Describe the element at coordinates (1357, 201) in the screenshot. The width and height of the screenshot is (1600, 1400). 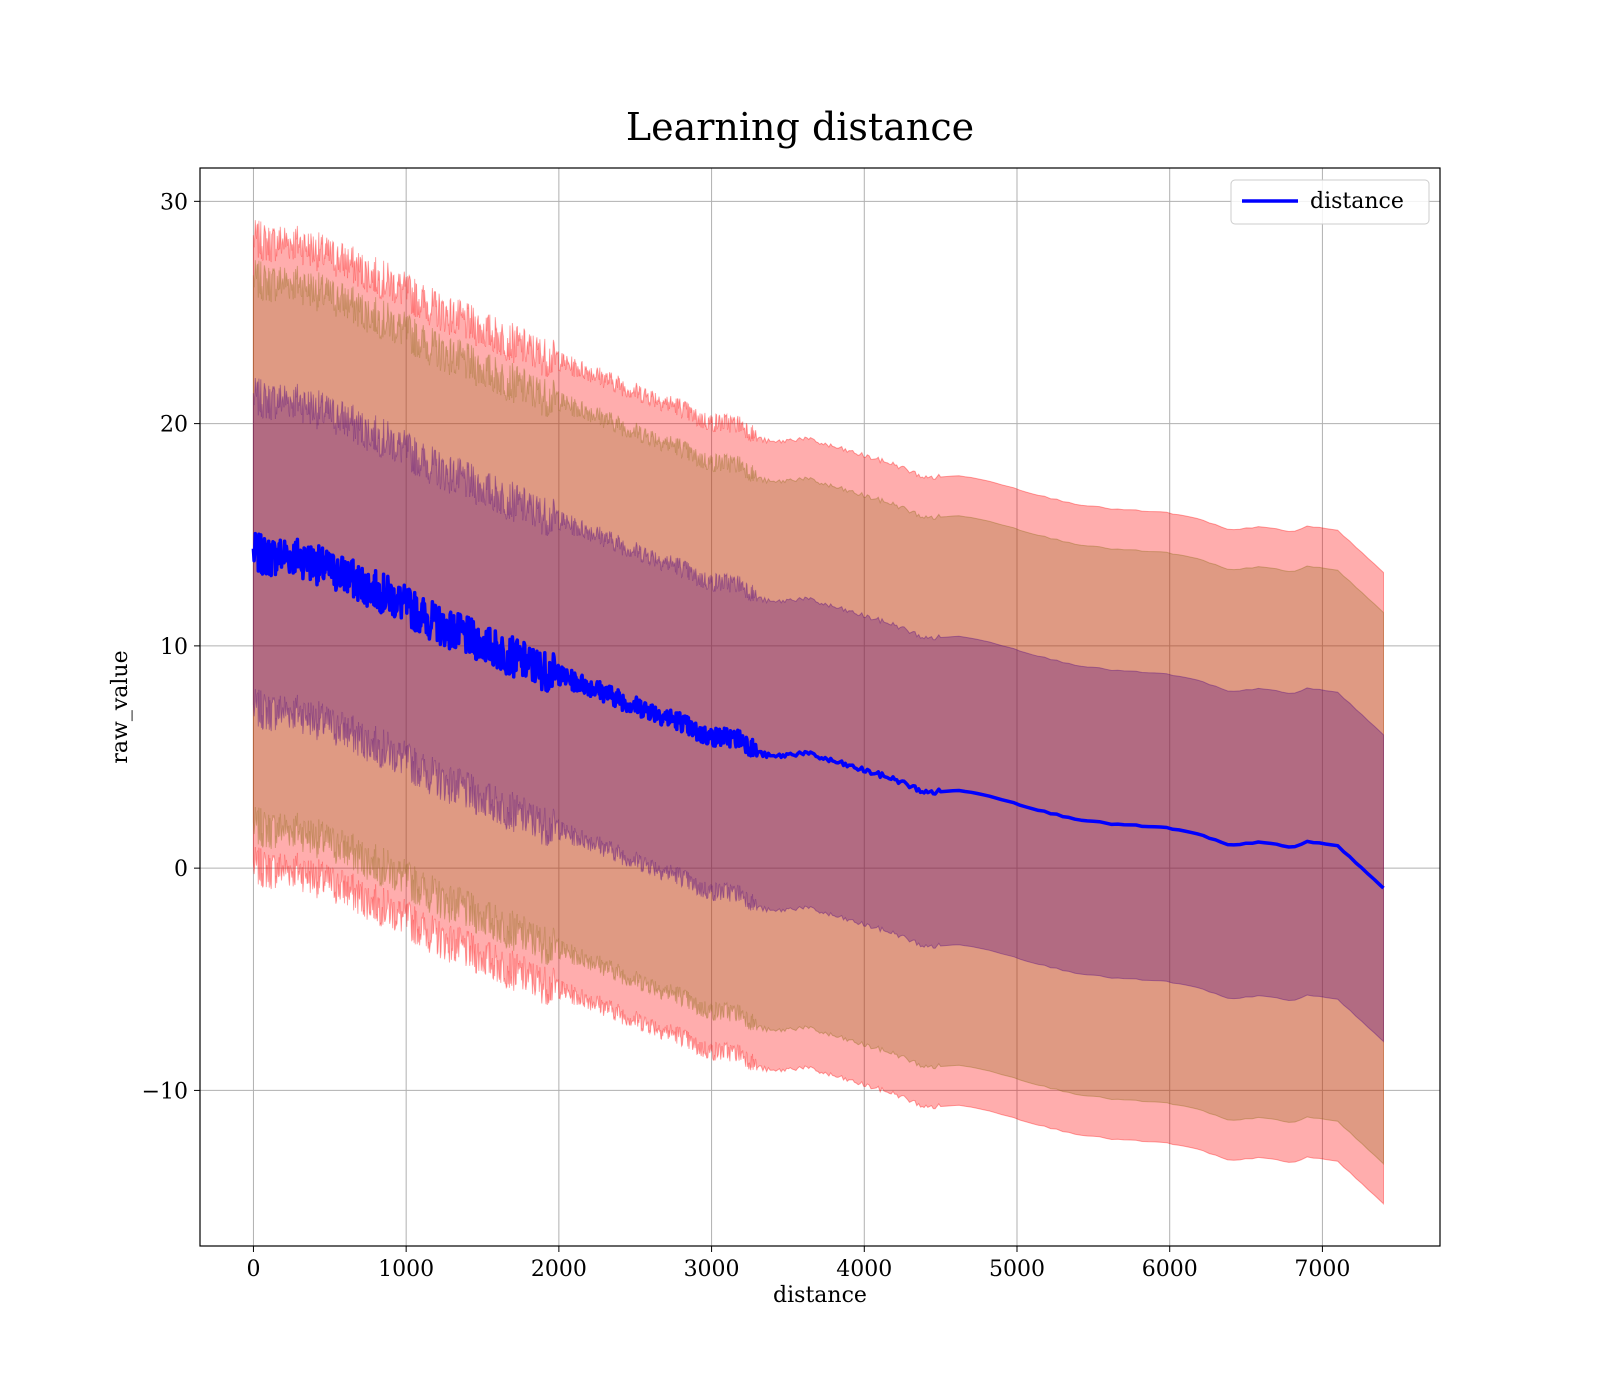
I see `legend-label-distance: distance` at that location.